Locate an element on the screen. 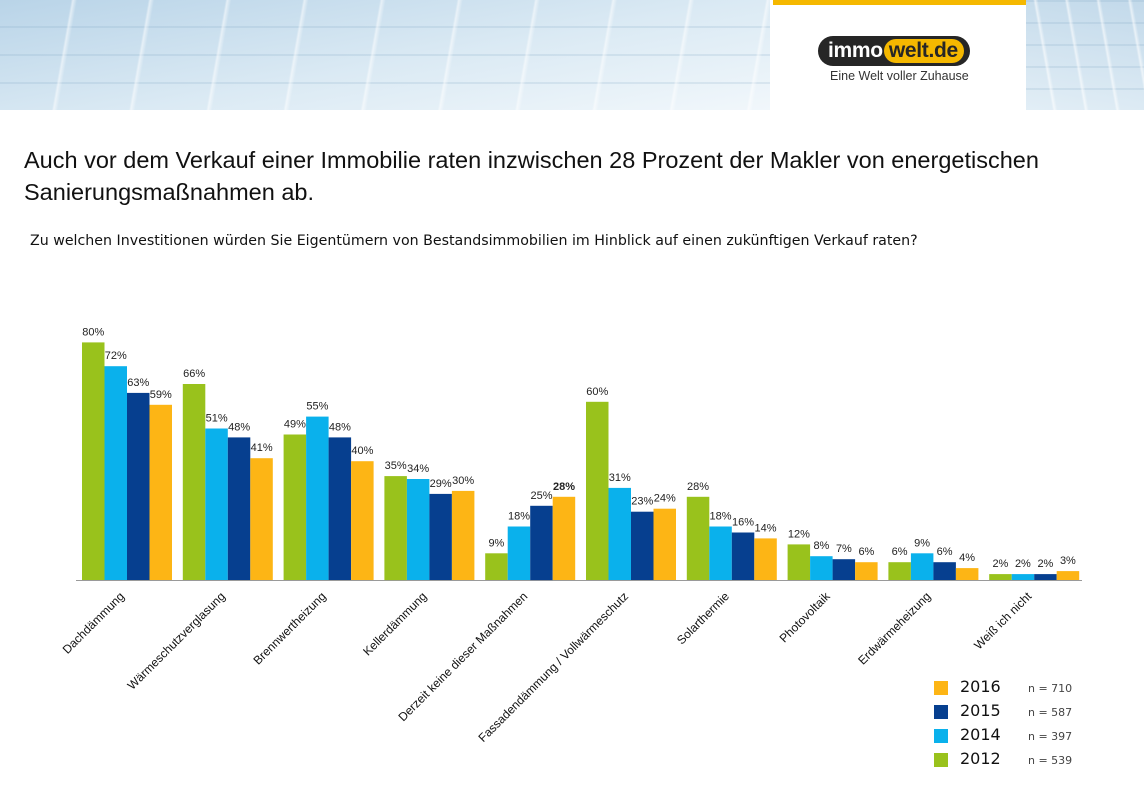  data-label-2014-2: 51% is located at coordinates (217, 419).